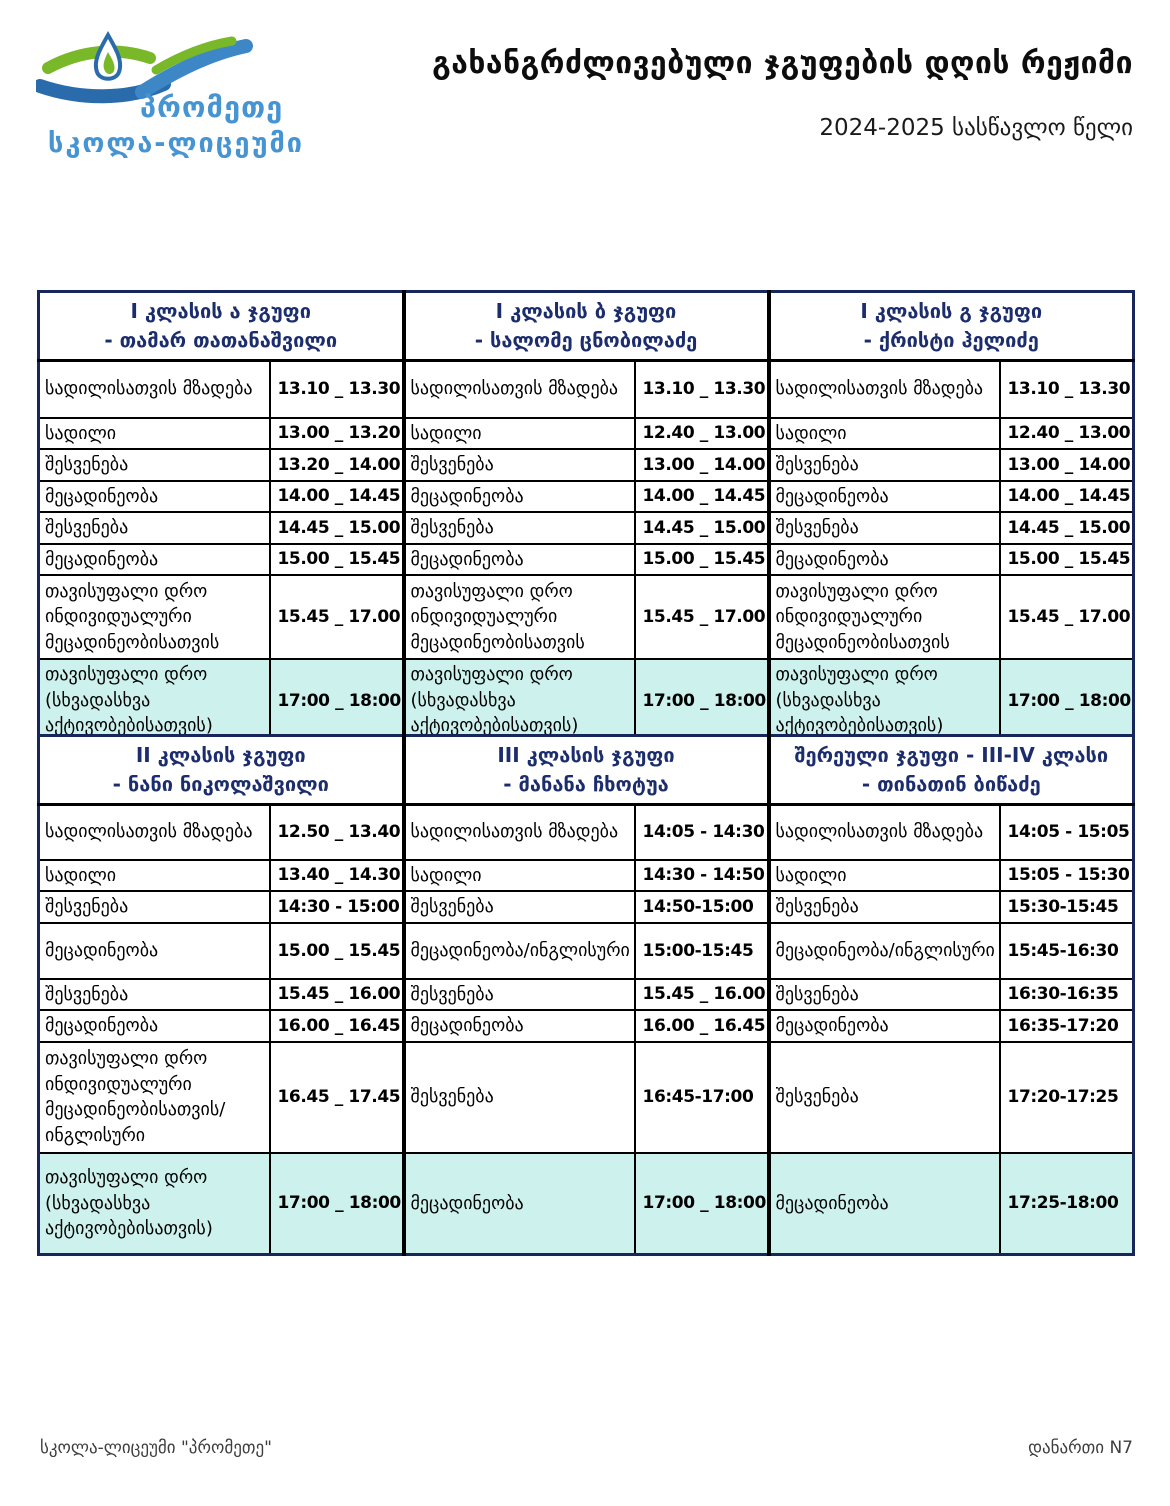 The image size is (1170, 1506). What do you see at coordinates (586, 340) in the screenshot?
I see `group-teacher: - სალომე ცნობილაძე` at bounding box center [586, 340].